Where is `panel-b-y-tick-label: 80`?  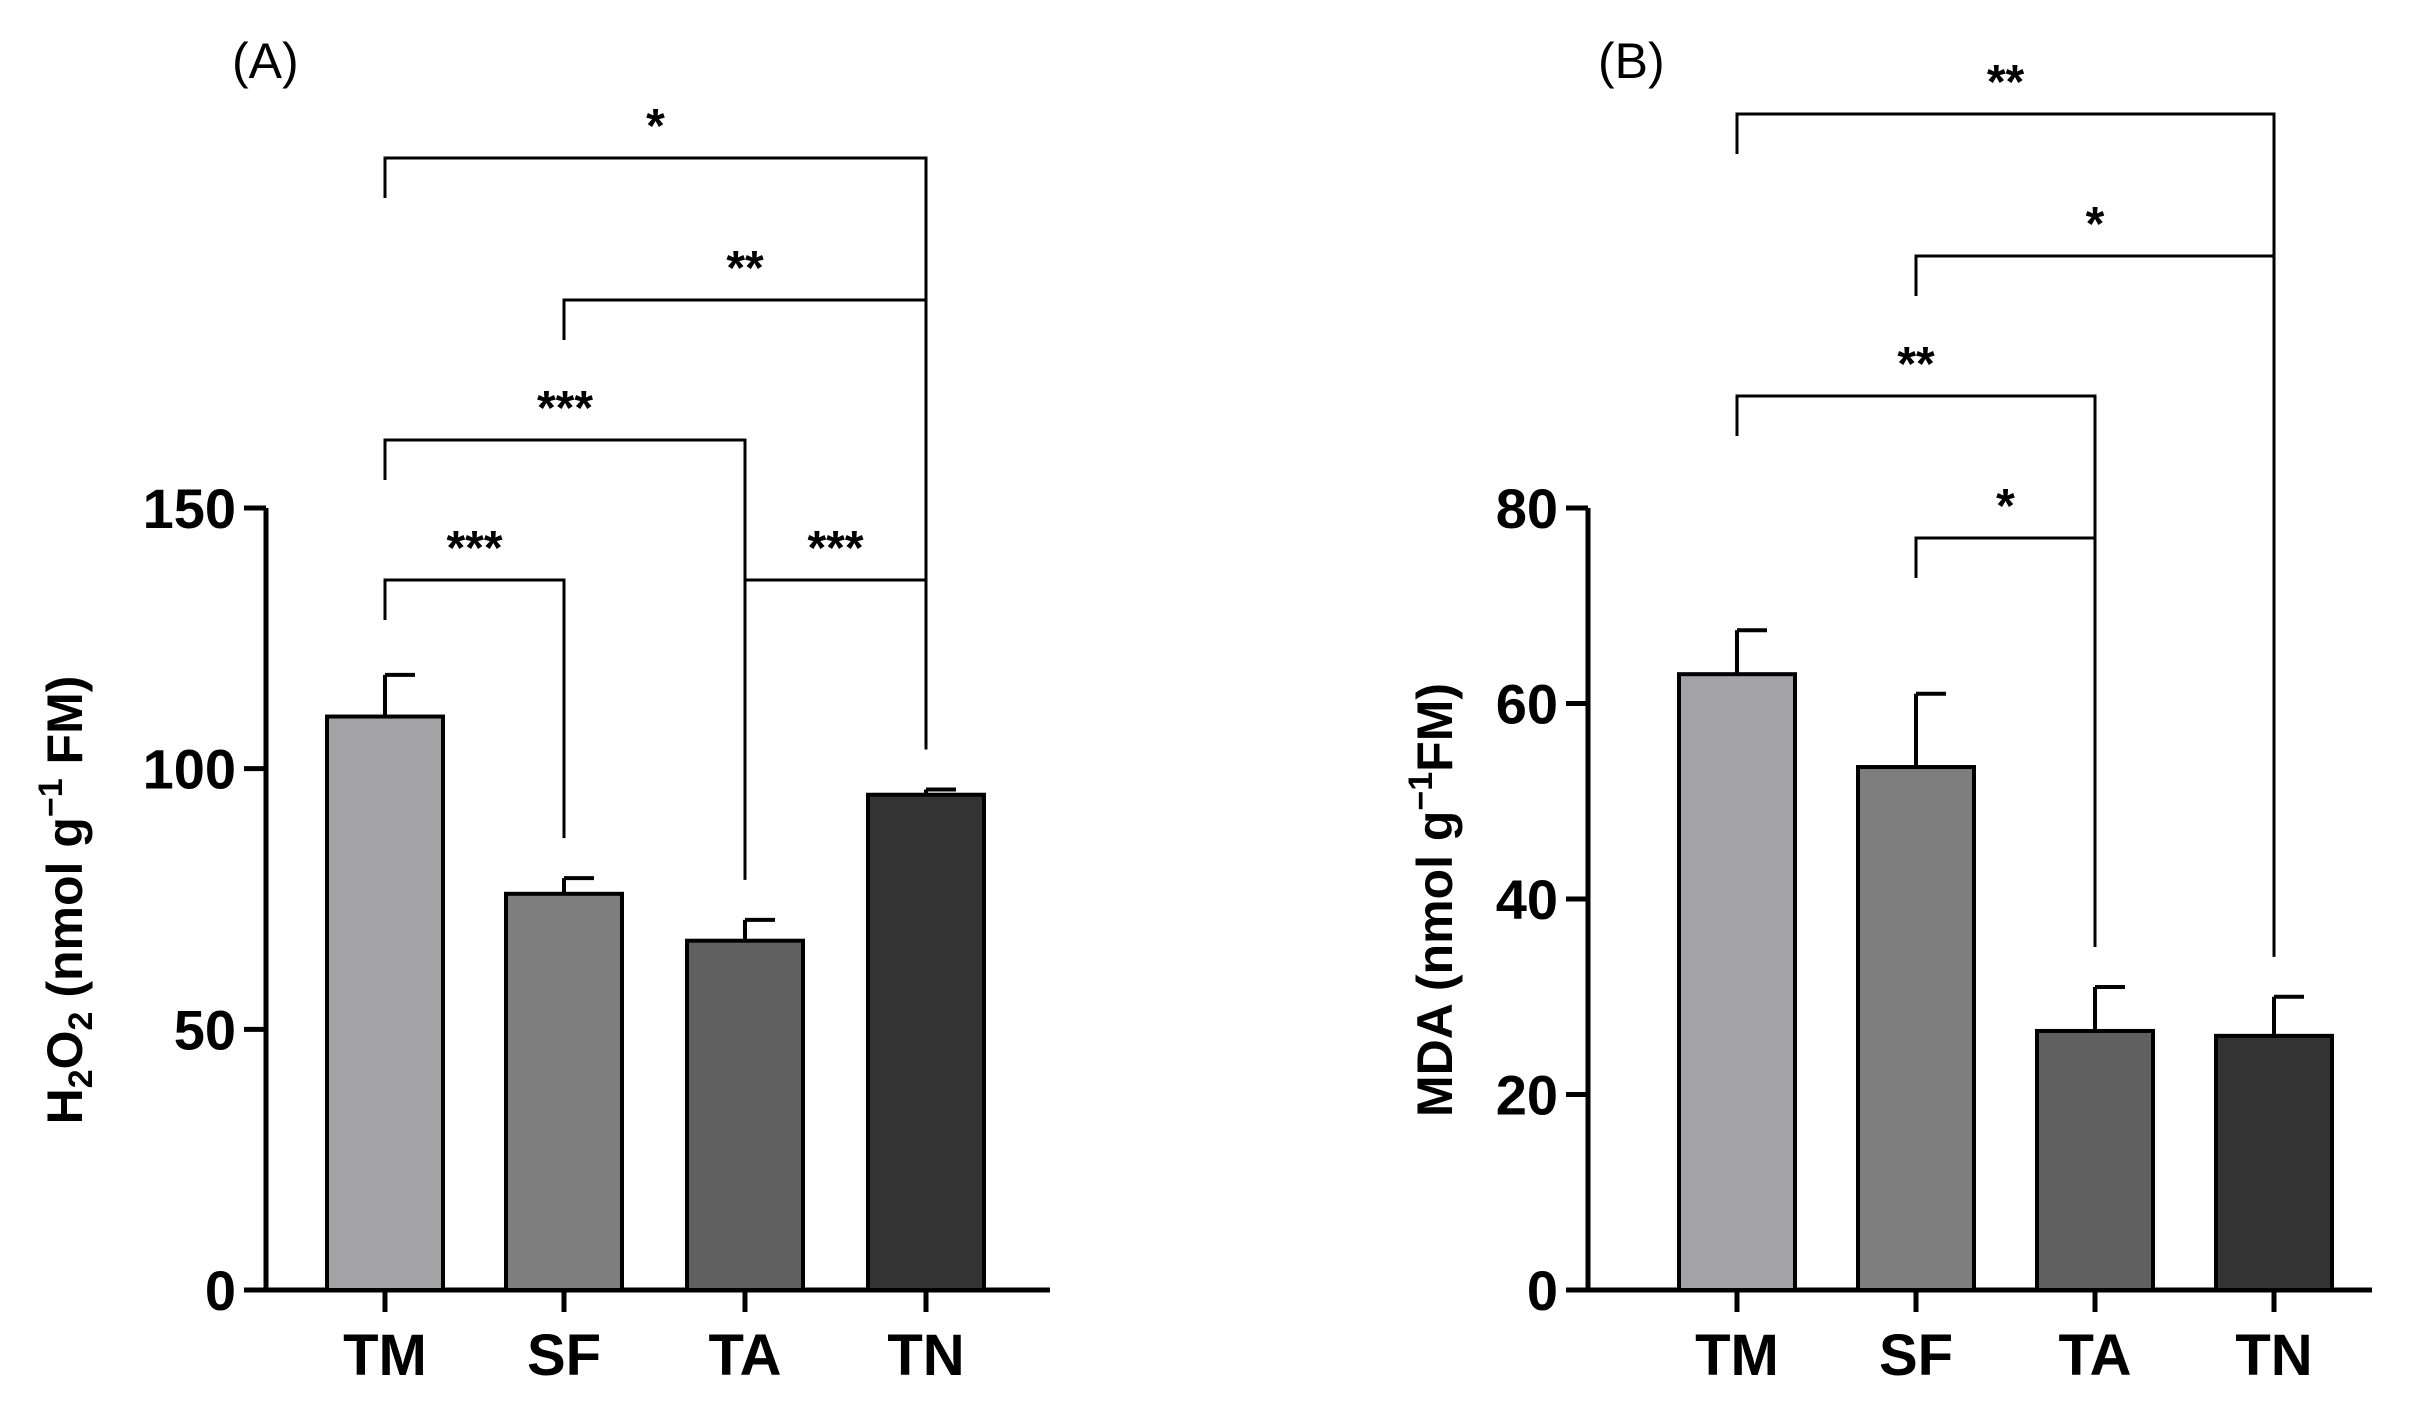 panel-b-y-tick-label: 80 is located at coordinates (1527, 508).